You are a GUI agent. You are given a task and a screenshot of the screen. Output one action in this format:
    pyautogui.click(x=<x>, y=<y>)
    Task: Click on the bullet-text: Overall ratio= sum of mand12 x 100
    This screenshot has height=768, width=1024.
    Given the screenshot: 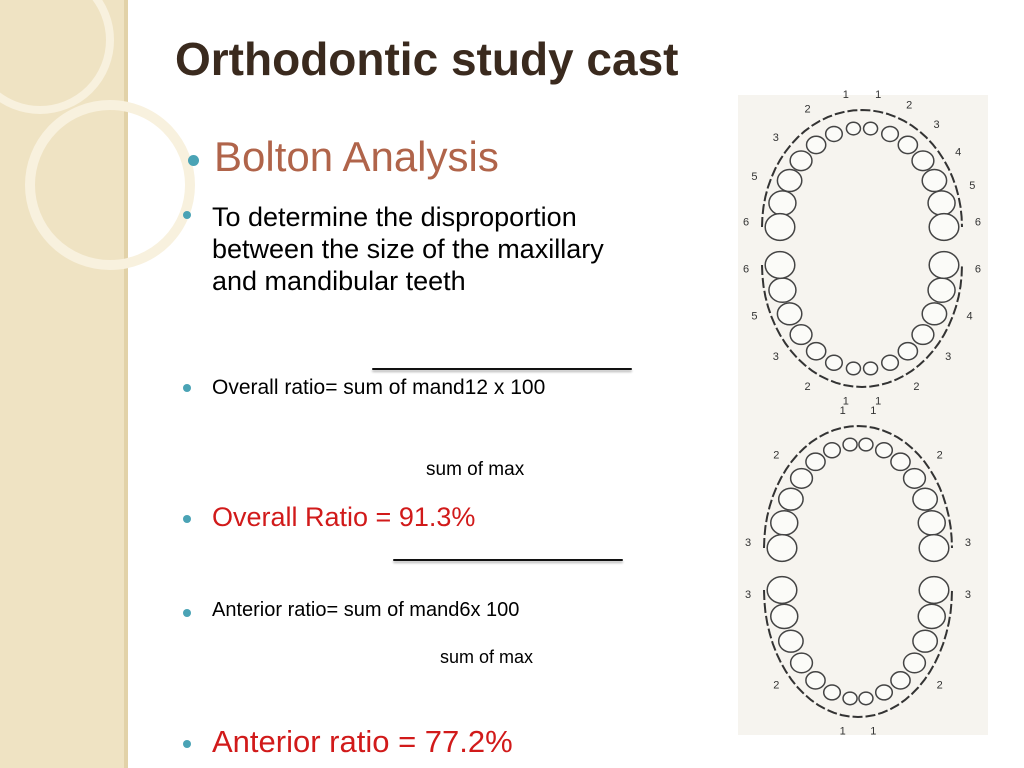 What is the action you would take?
    pyautogui.click(x=379, y=387)
    